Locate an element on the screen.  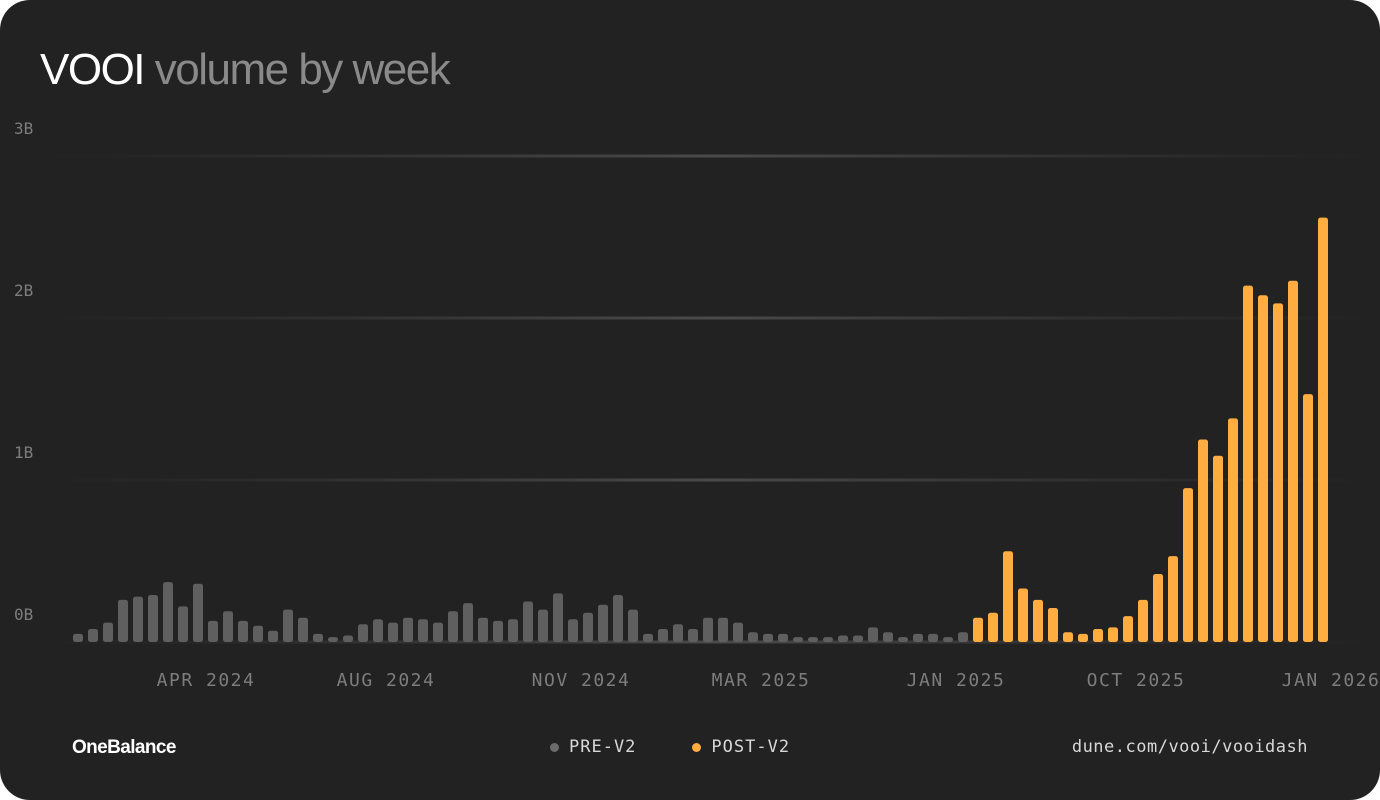
legend-item-pre-v2: PRE-V2 is located at coordinates (593, 747).